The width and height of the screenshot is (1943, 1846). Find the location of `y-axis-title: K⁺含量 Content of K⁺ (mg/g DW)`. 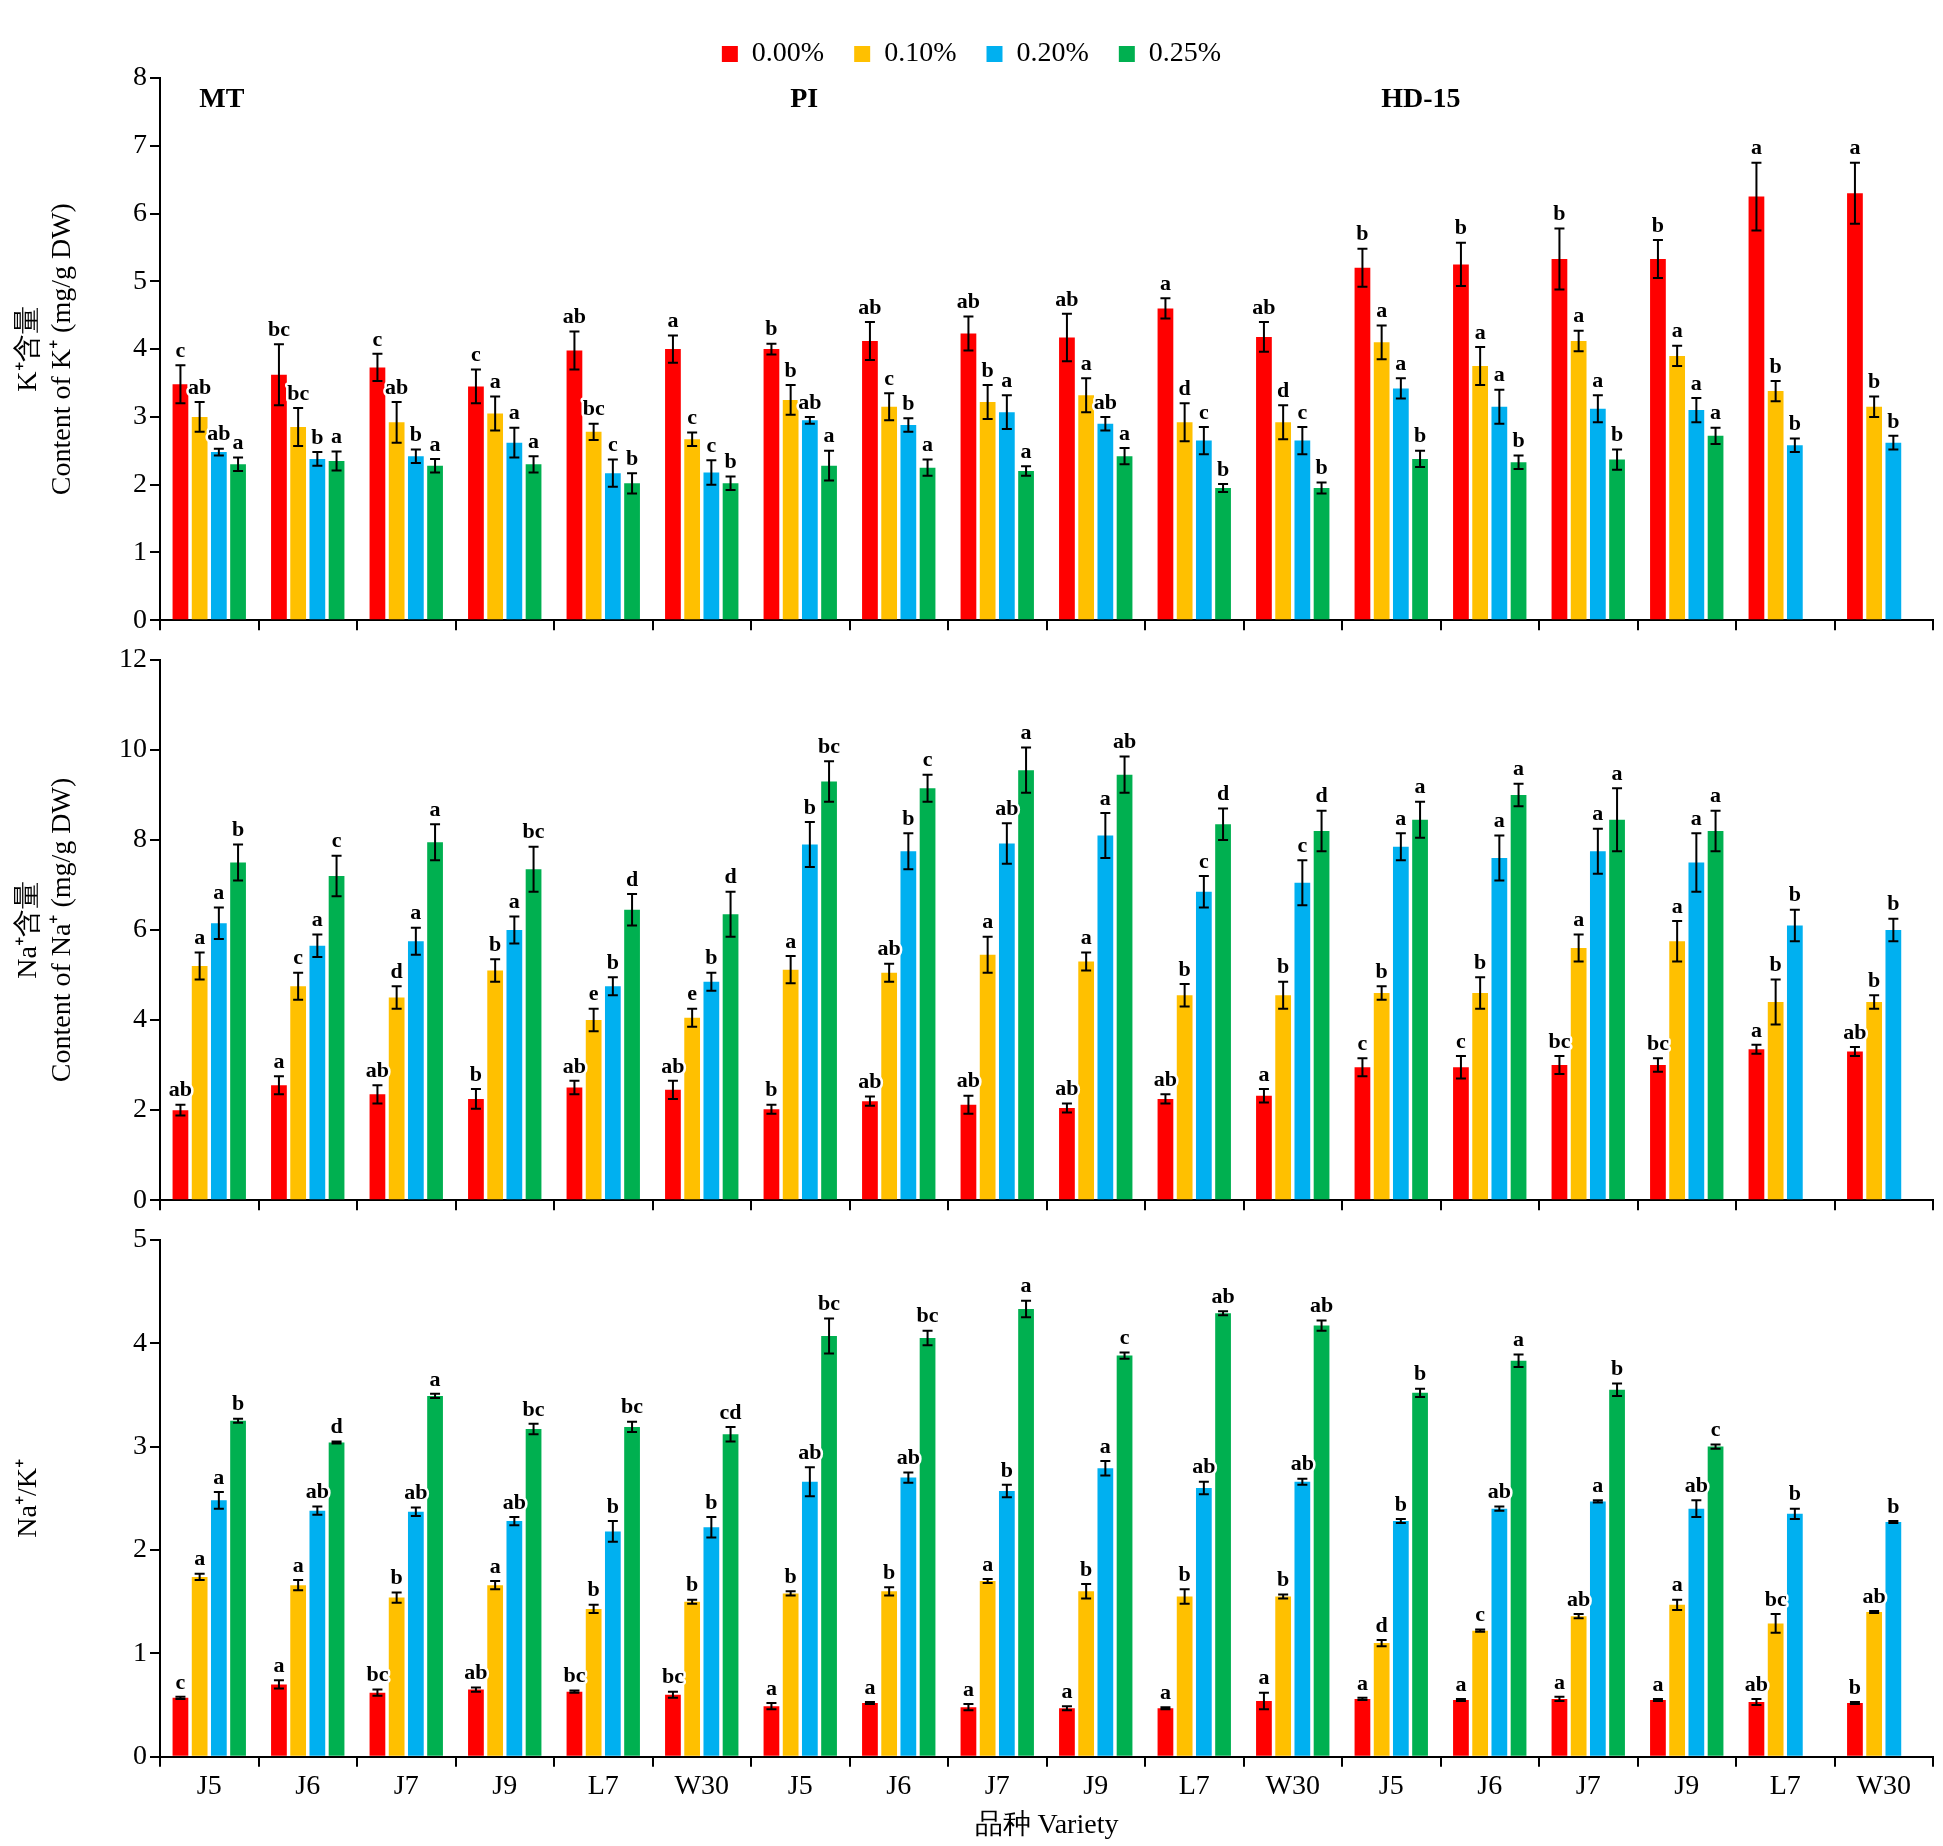

y-axis-title: K⁺含量 Content of K⁺ (mg/g DW) is located at coordinates (43, 349).